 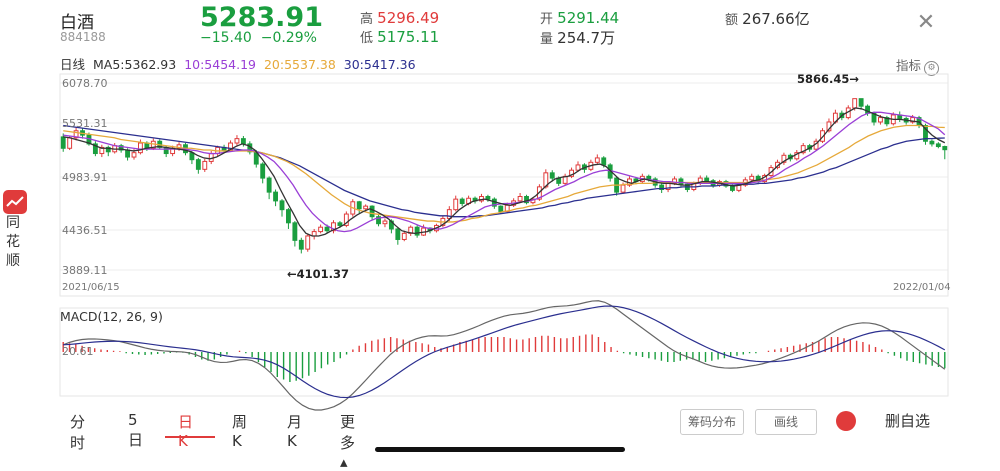 What do you see at coordinates (135, 64) in the screenshot?
I see `ma5-label: MA5:5362.93` at bounding box center [135, 64].